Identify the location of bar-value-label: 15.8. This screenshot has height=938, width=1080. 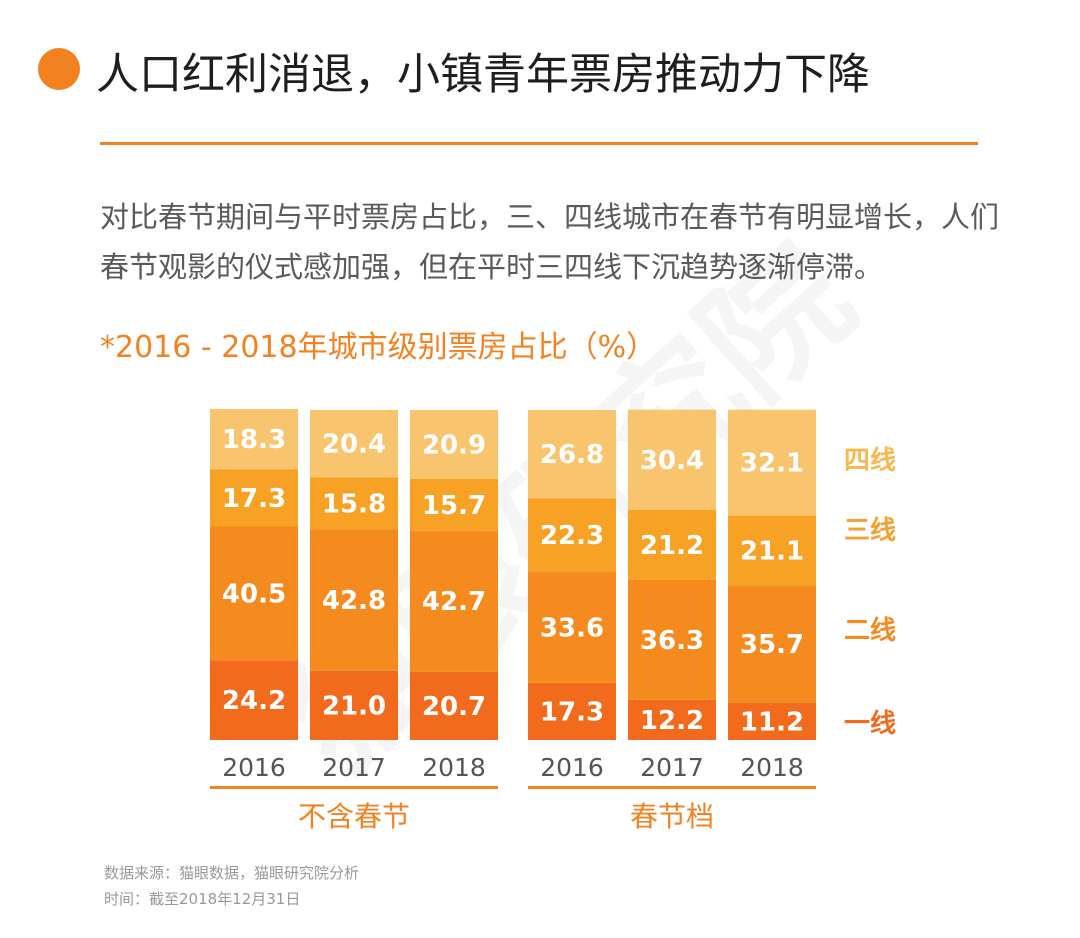
(354, 504).